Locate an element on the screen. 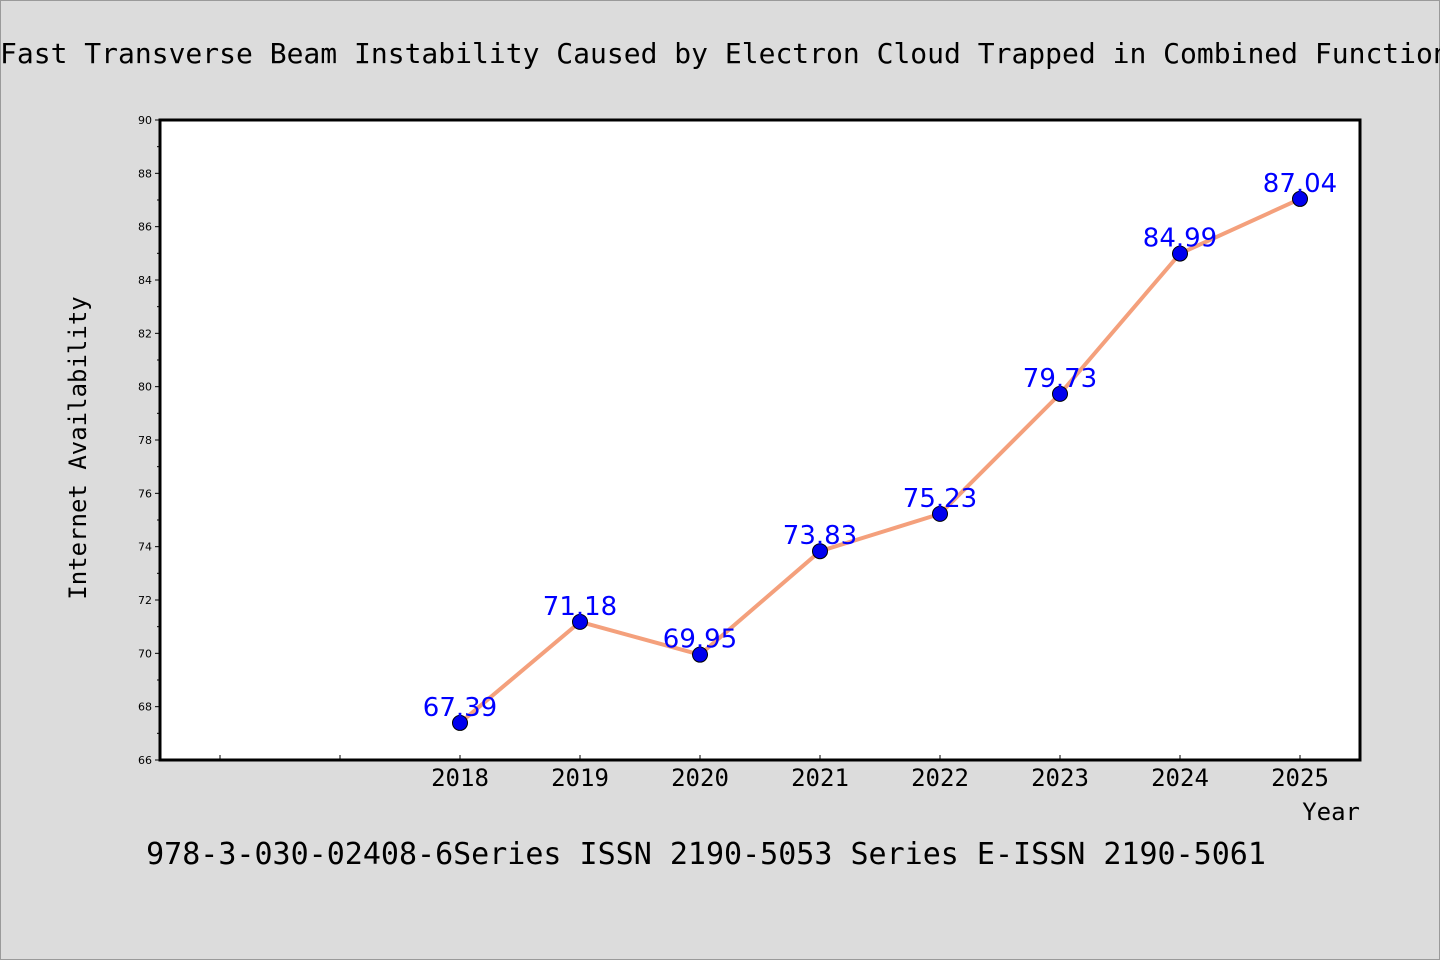 The image size is (1440, 960). y-tick-label: 70 is located at coordinates (145, 653).